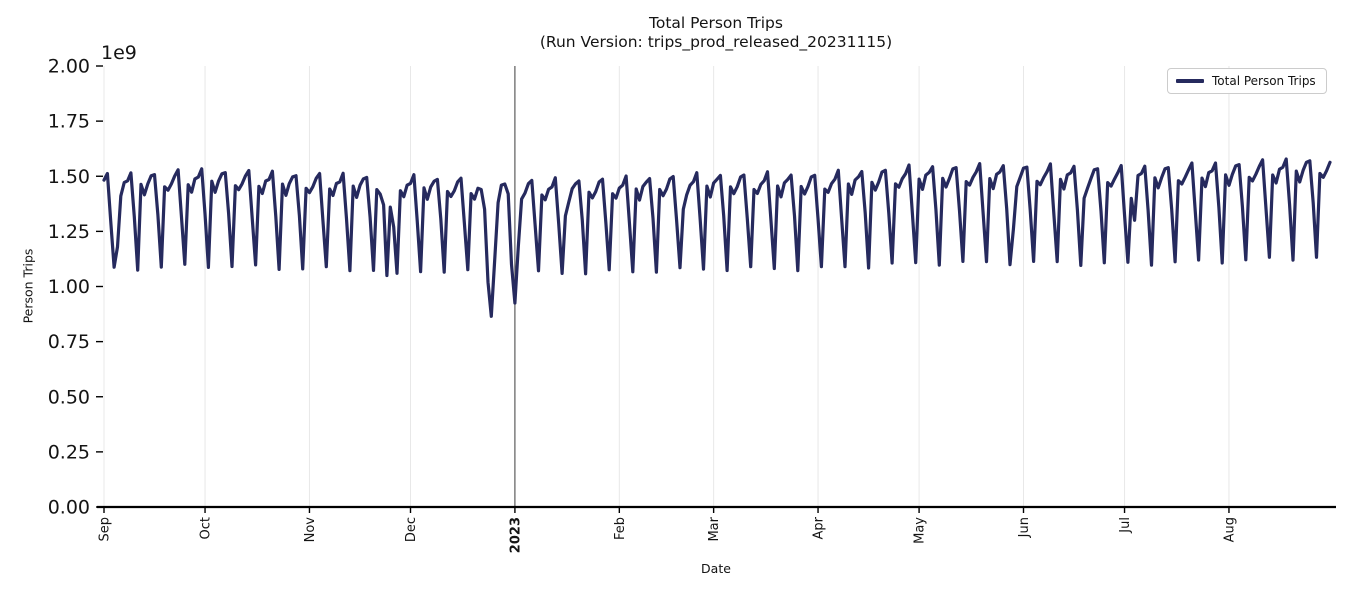  What do you see at coordinates (69, 452) in the screenshot?
I see `y-tick-label: 0.25` at bounding box center [69, 452].